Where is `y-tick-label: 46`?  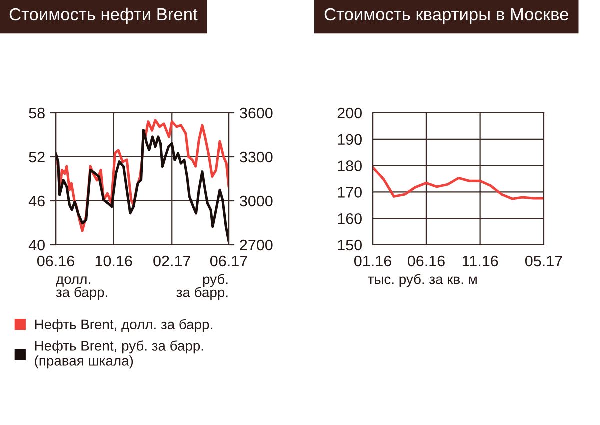 y-tick-label: 46 is located at coordinates (36, 201).